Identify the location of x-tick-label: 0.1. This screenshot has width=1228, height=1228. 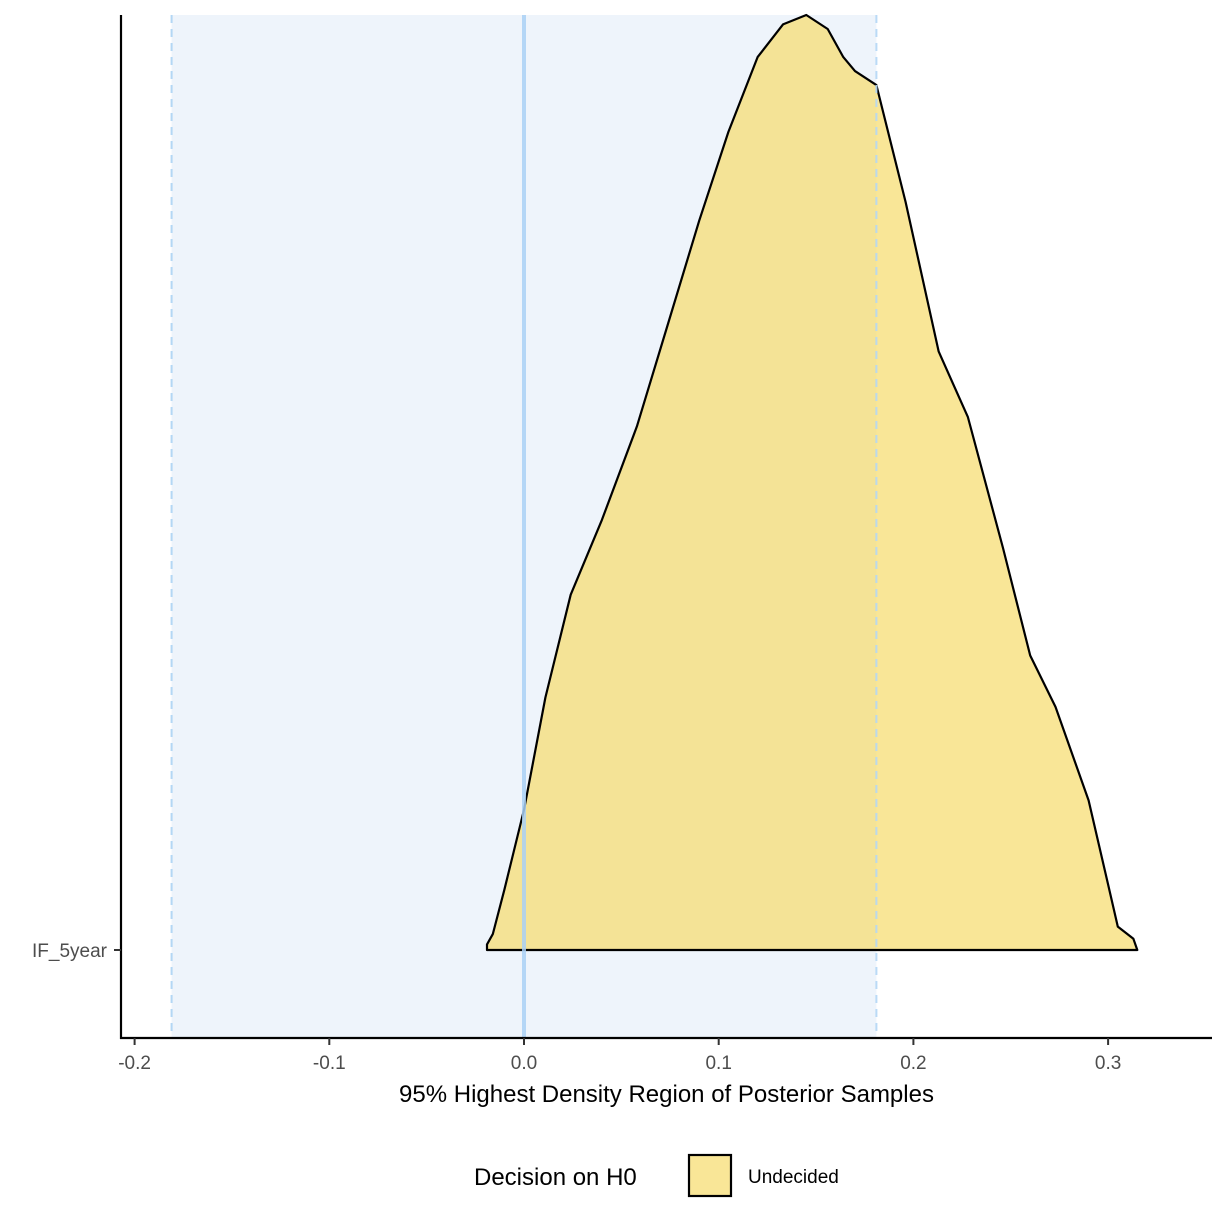
(718, 1063).